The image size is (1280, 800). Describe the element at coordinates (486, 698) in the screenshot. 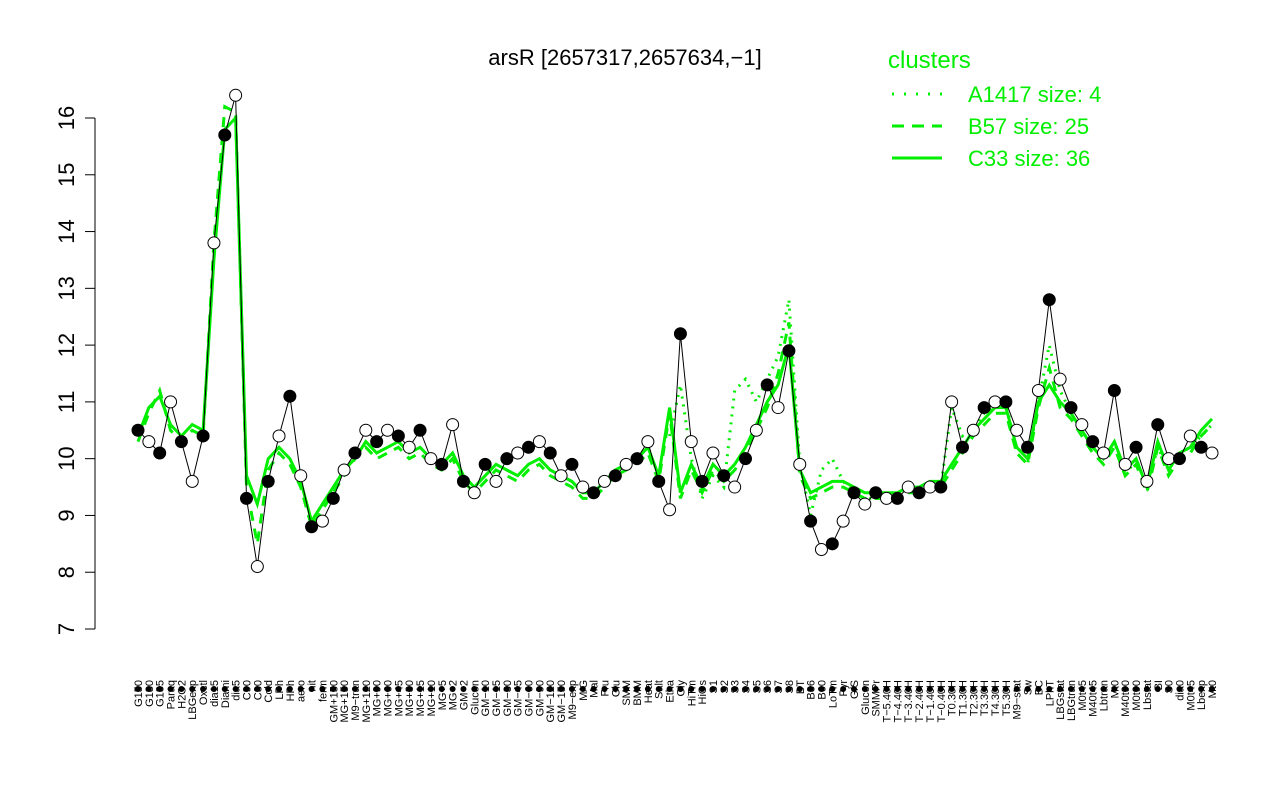

I see `x-tick-label: GM−10` at that location.